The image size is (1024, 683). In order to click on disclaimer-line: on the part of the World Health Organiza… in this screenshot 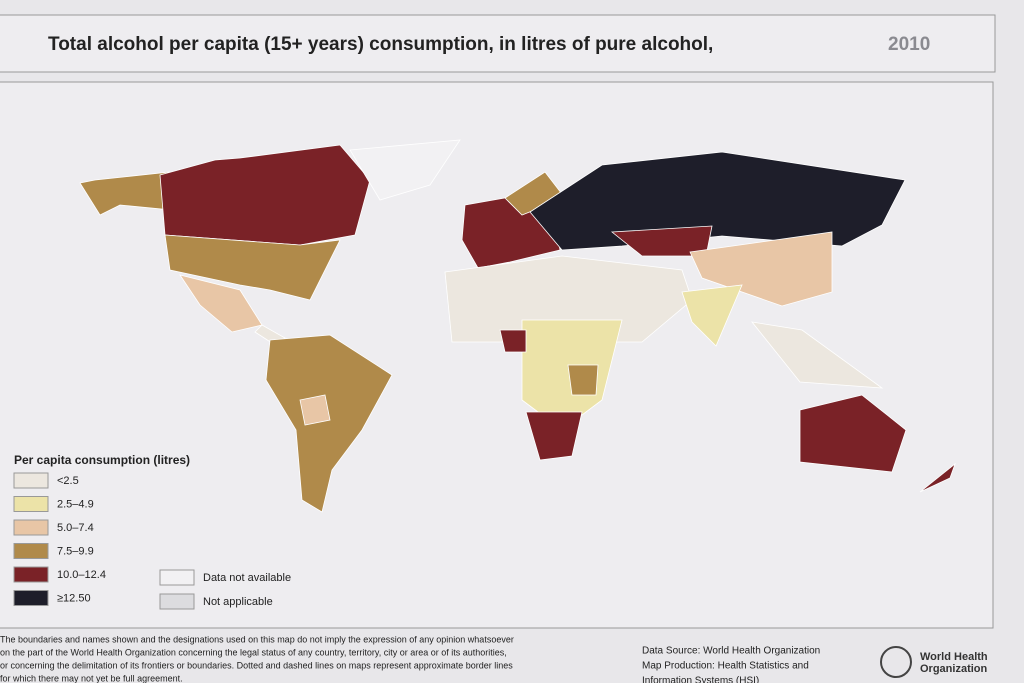, I will do `click(253, 652)`.